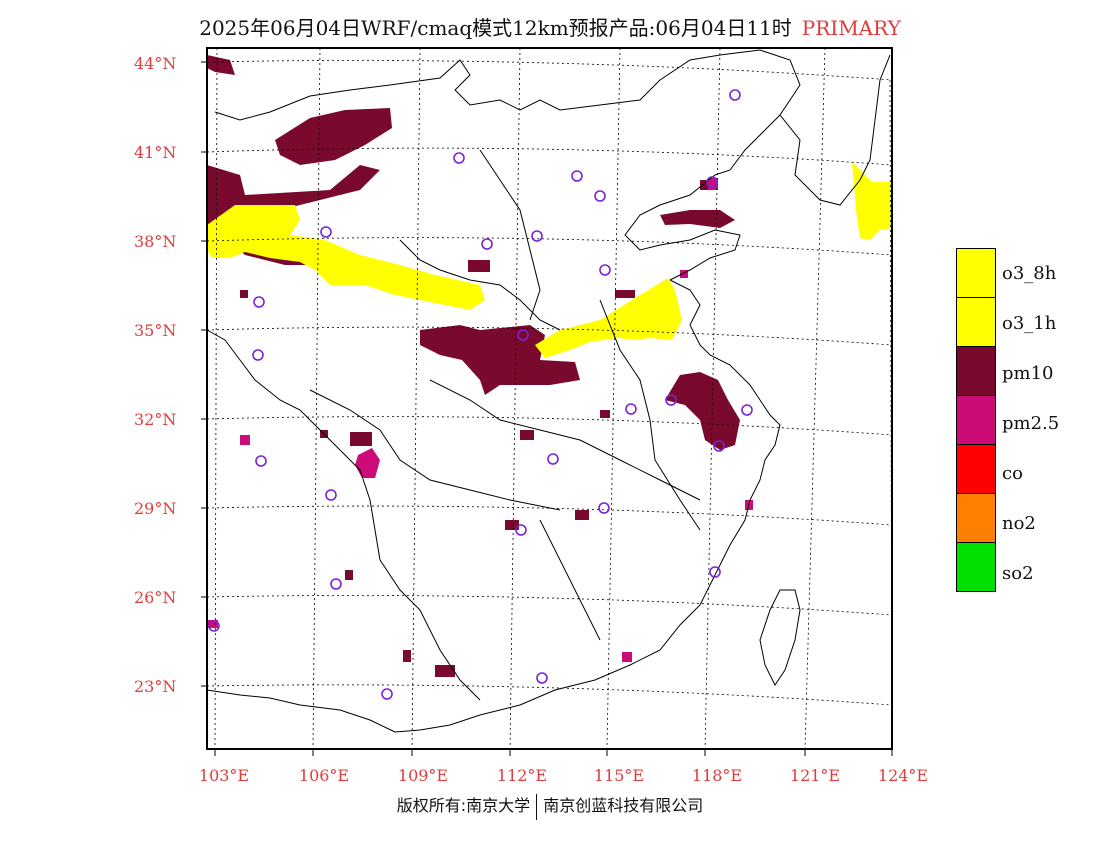  What do you see at coordinates (1012, 473) in the screenshot?
I see `legend-label-co: co` at bounding box center [1012, 473].